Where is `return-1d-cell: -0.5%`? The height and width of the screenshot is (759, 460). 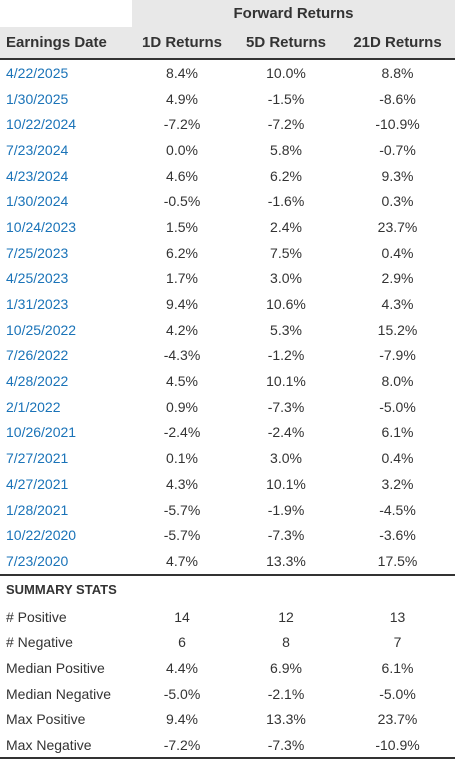 return-1d-cell: -0.5% is located at coordinates (182, 201).